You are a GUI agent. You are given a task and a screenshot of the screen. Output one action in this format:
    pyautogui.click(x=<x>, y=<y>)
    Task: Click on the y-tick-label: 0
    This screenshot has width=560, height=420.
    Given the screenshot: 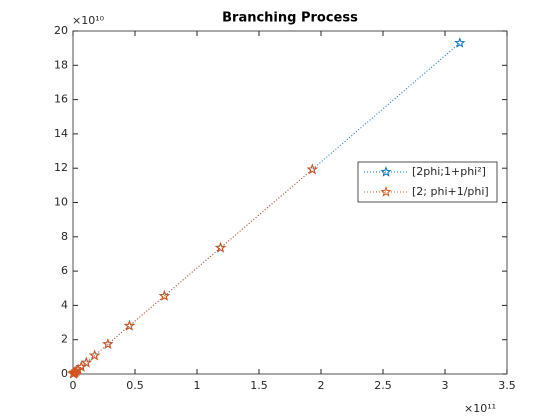 What is the action you would take?
    pyautogui.click(x=64, y=373)
    